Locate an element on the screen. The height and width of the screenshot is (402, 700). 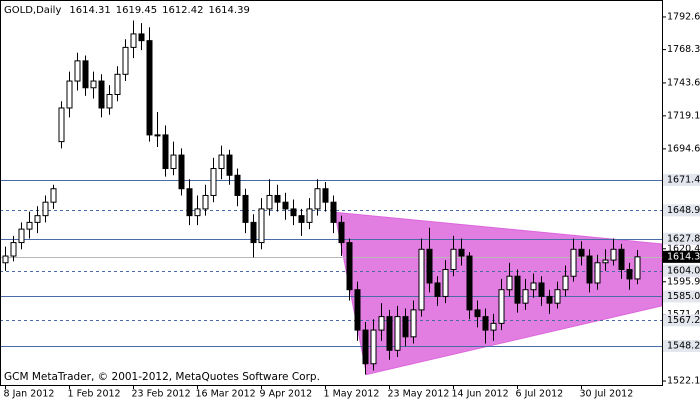
x-tick-label: 23 Feb 2012 is located at coordinates (161, 394).